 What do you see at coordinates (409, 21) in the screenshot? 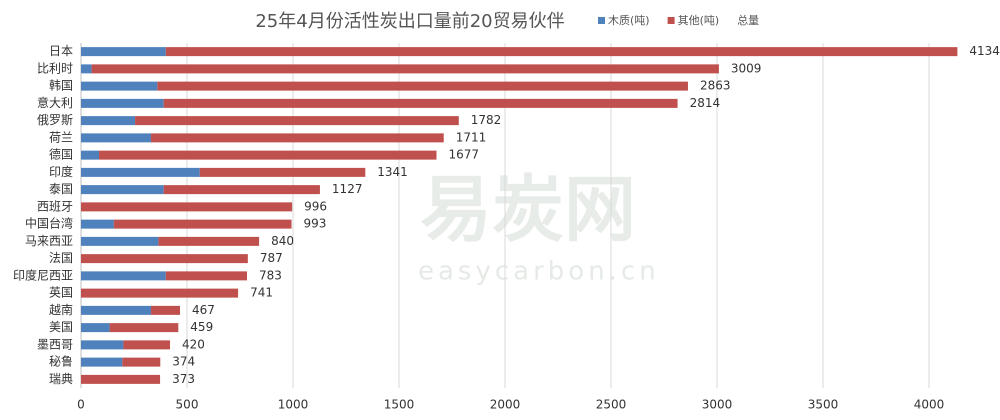
I see `chart-title: 25年4月份活性炭出口量前20贸易伙伴` at bounding box center [409, 21].